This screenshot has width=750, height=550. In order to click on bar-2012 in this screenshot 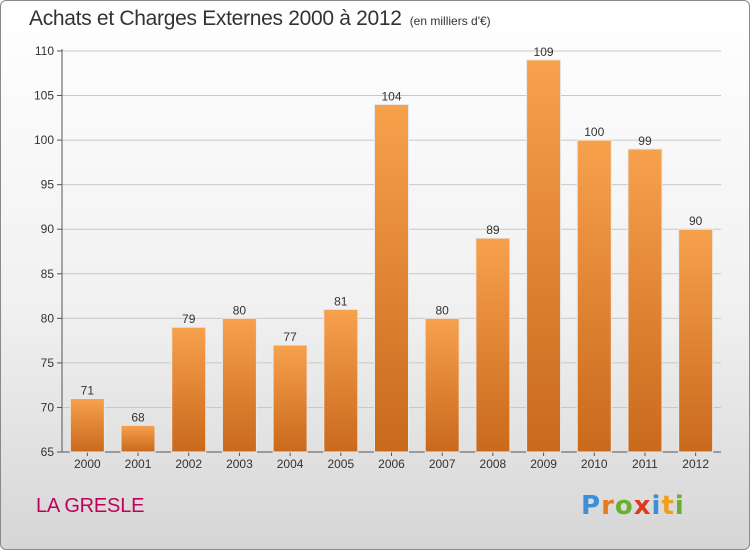, I will do `click(696, 340)`.